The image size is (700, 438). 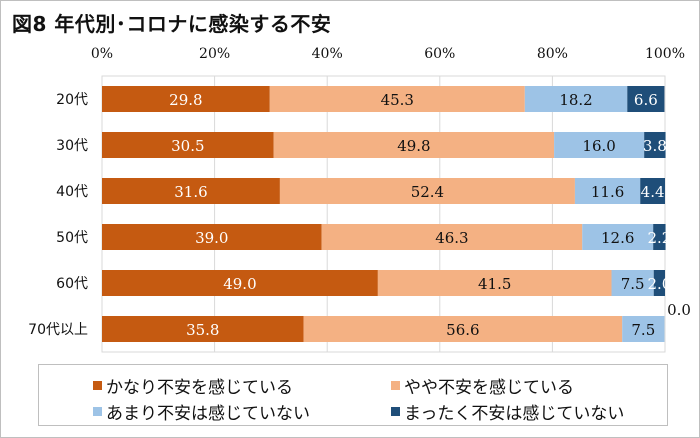 I want to click on data-label: 52.4, so click(x=427, y=192).